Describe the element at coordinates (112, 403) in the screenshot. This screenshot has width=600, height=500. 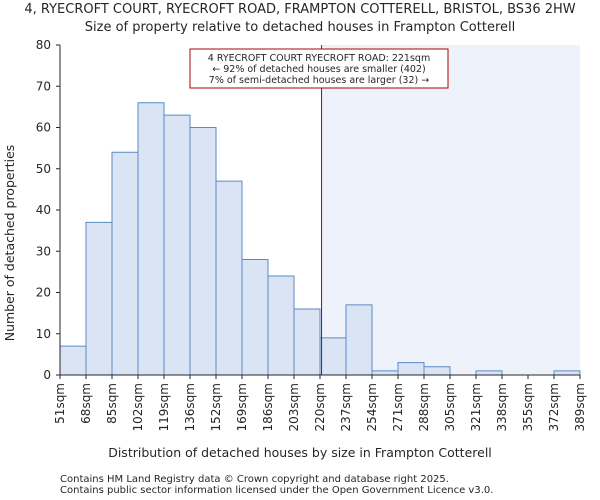
I see `x-tick-label: 85sqm` at that location.